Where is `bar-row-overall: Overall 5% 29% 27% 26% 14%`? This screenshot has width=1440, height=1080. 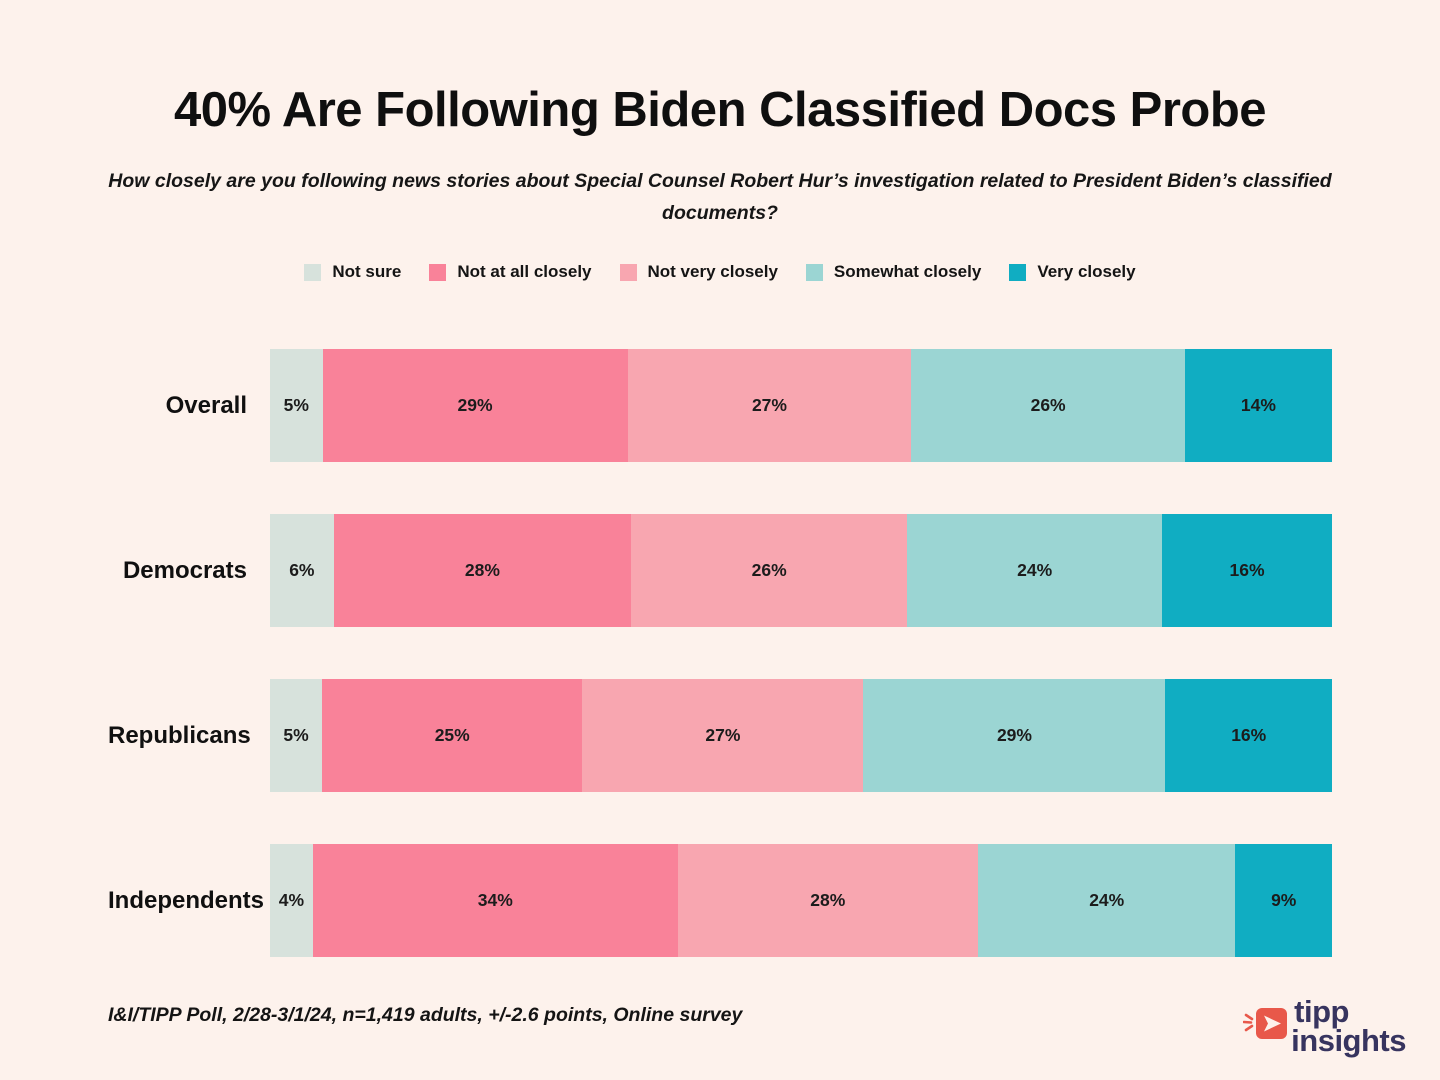
bar-row-overall: Overall 5% 29% 27% 26% 14% is located at coordinates (720, 405).